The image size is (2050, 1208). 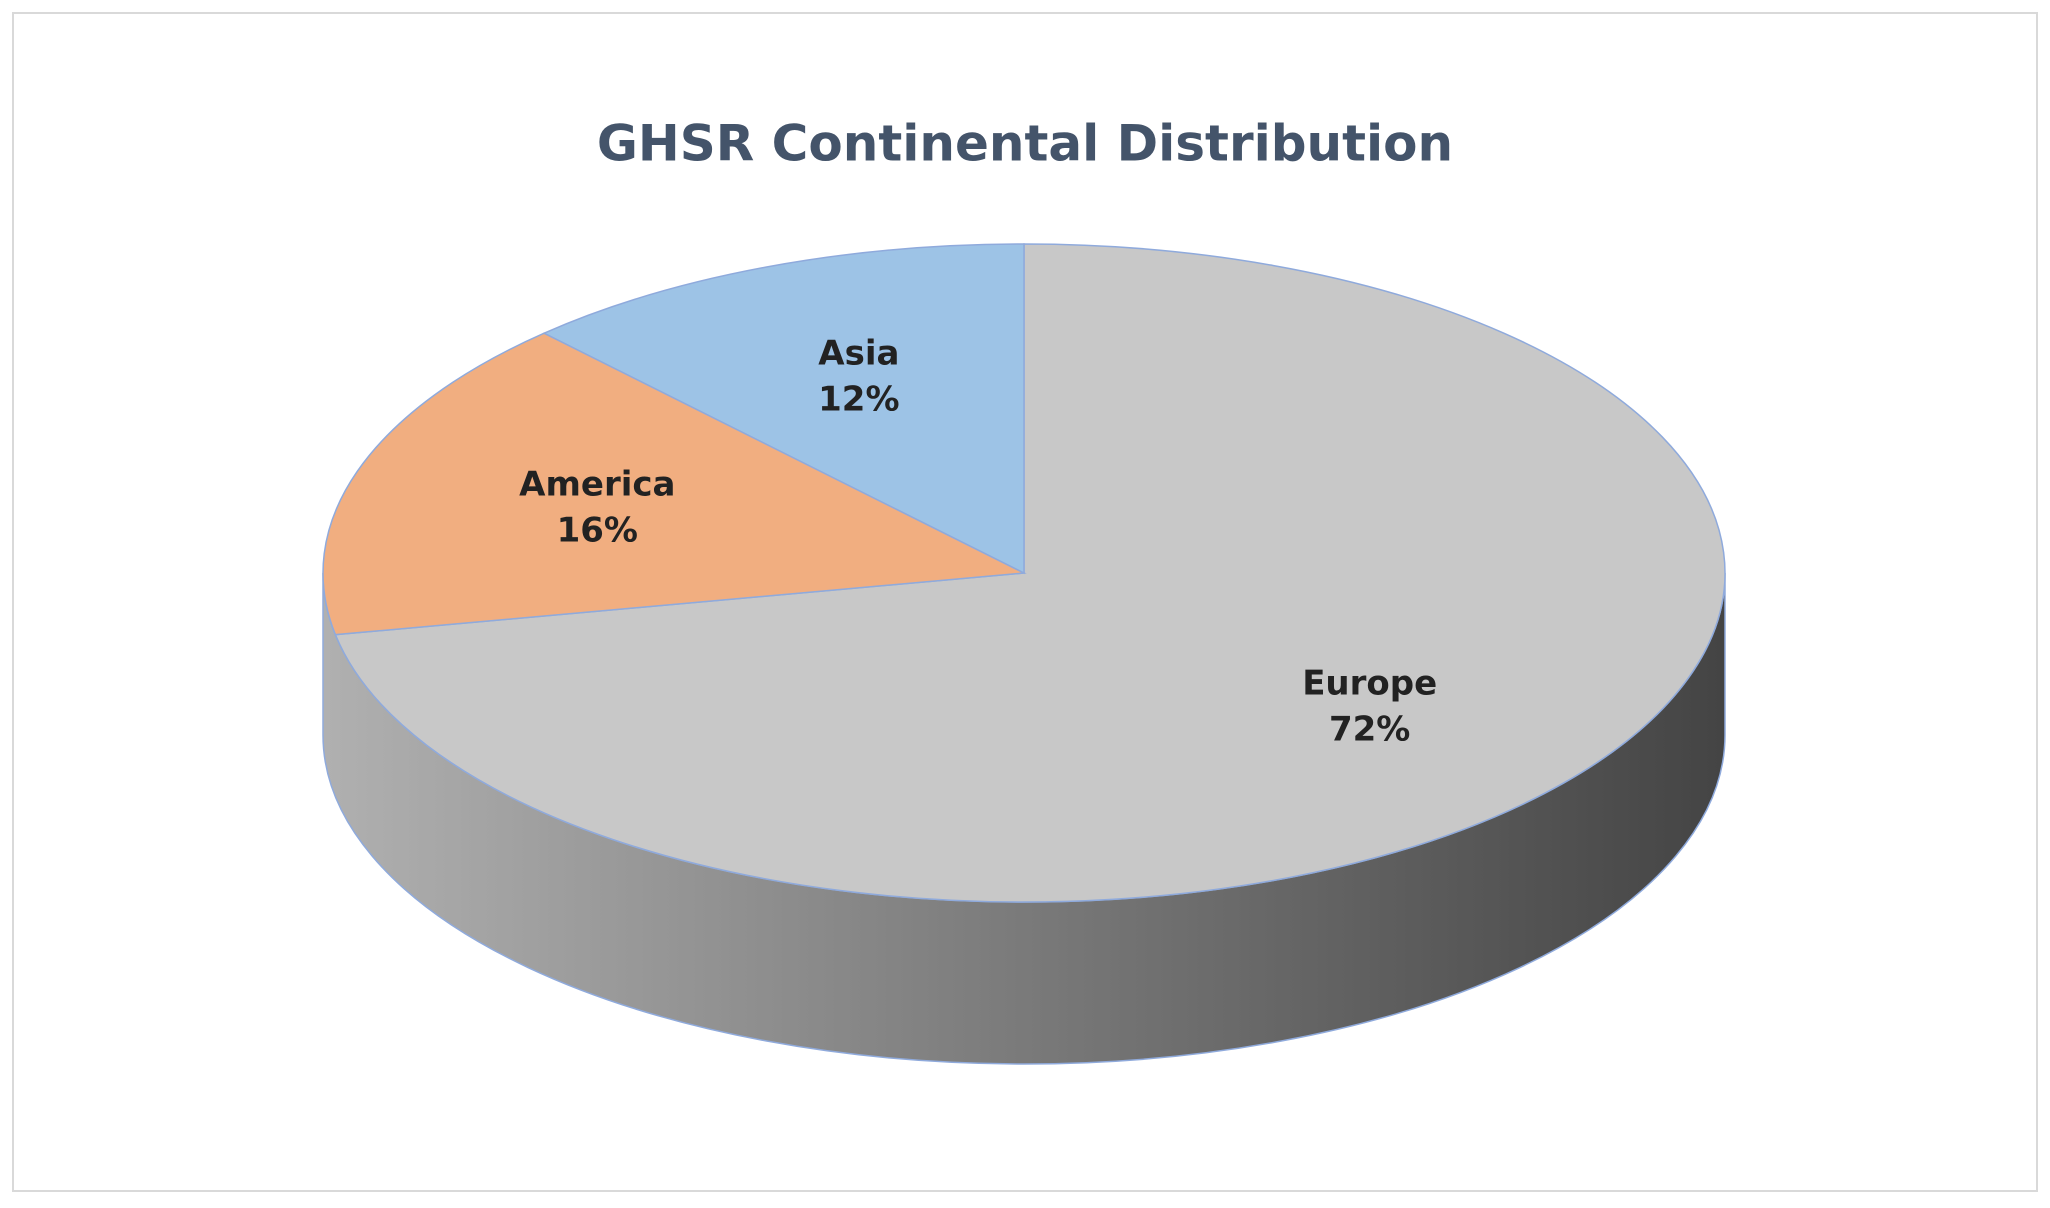 What do you see at coordinates (597, 530) in the screenshot?
I see `slice-value-label: 16%` at bounding box center [597, 530].